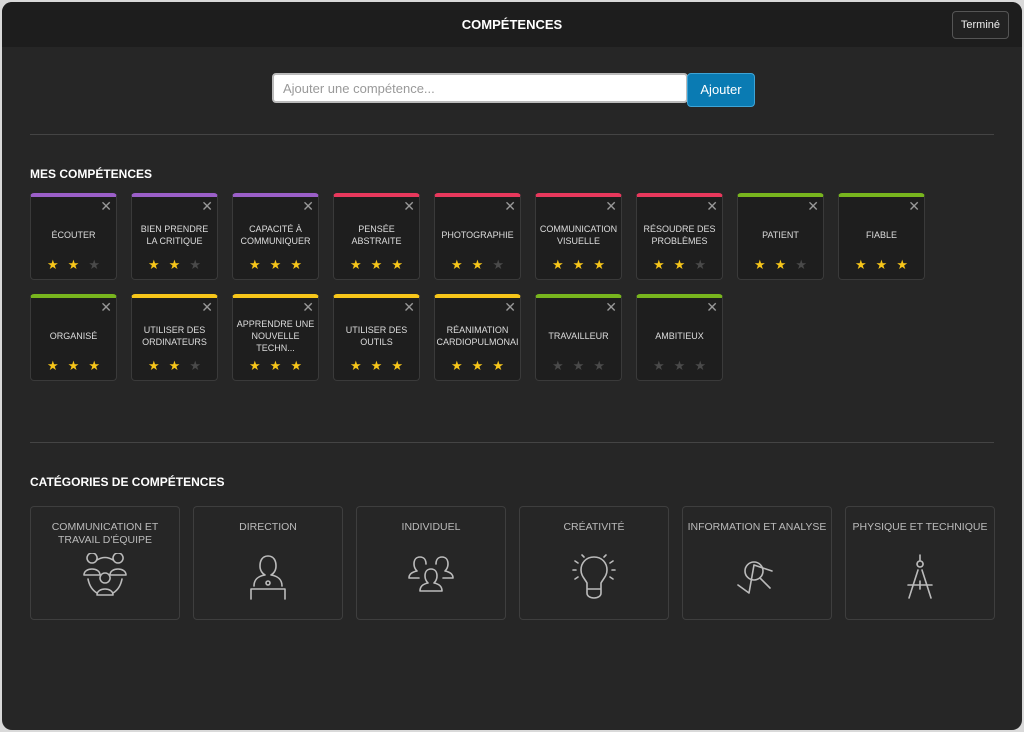 The height and width of the screenshot is (732, 1024). What do you see at coordinates (578, 337) in the screenshot?
I see `skill-card: ✕ TRAVAILLEUR ★★★` at bounding box center [578, 337].